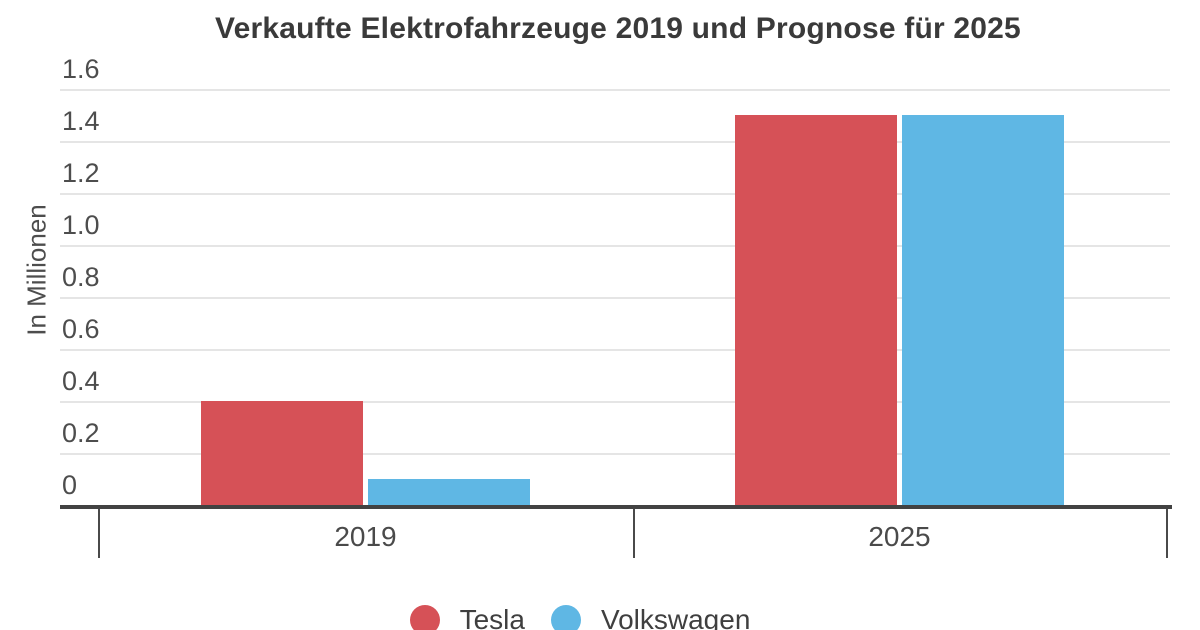 This screenshot has width=1200, height=630. Describe the element at coordinates (365, 536) in the screenshot. I see `x-category-label: 2019` at that location.